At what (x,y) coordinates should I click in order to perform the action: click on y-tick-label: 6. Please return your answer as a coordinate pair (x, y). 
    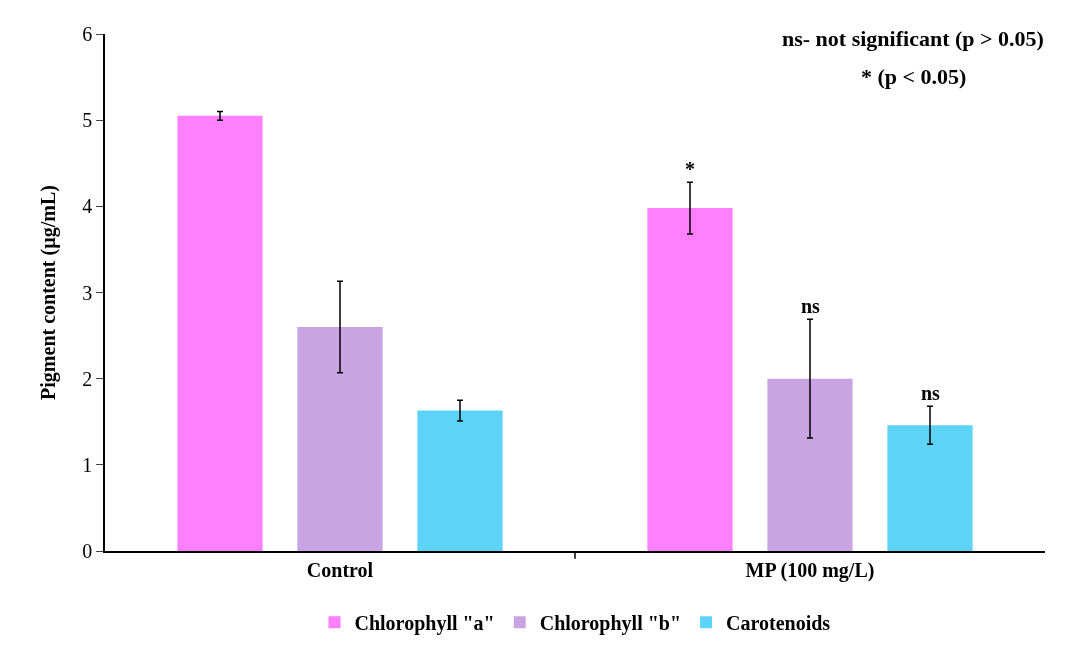
    Looking at the image, I should click on (87, 34).